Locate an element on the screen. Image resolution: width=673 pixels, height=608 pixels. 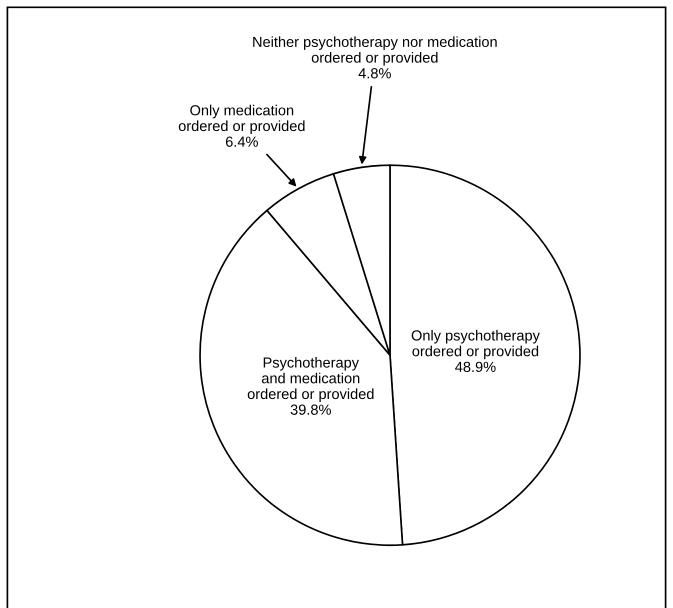
data-label: 39.8% is located at coordinates (310, 409).